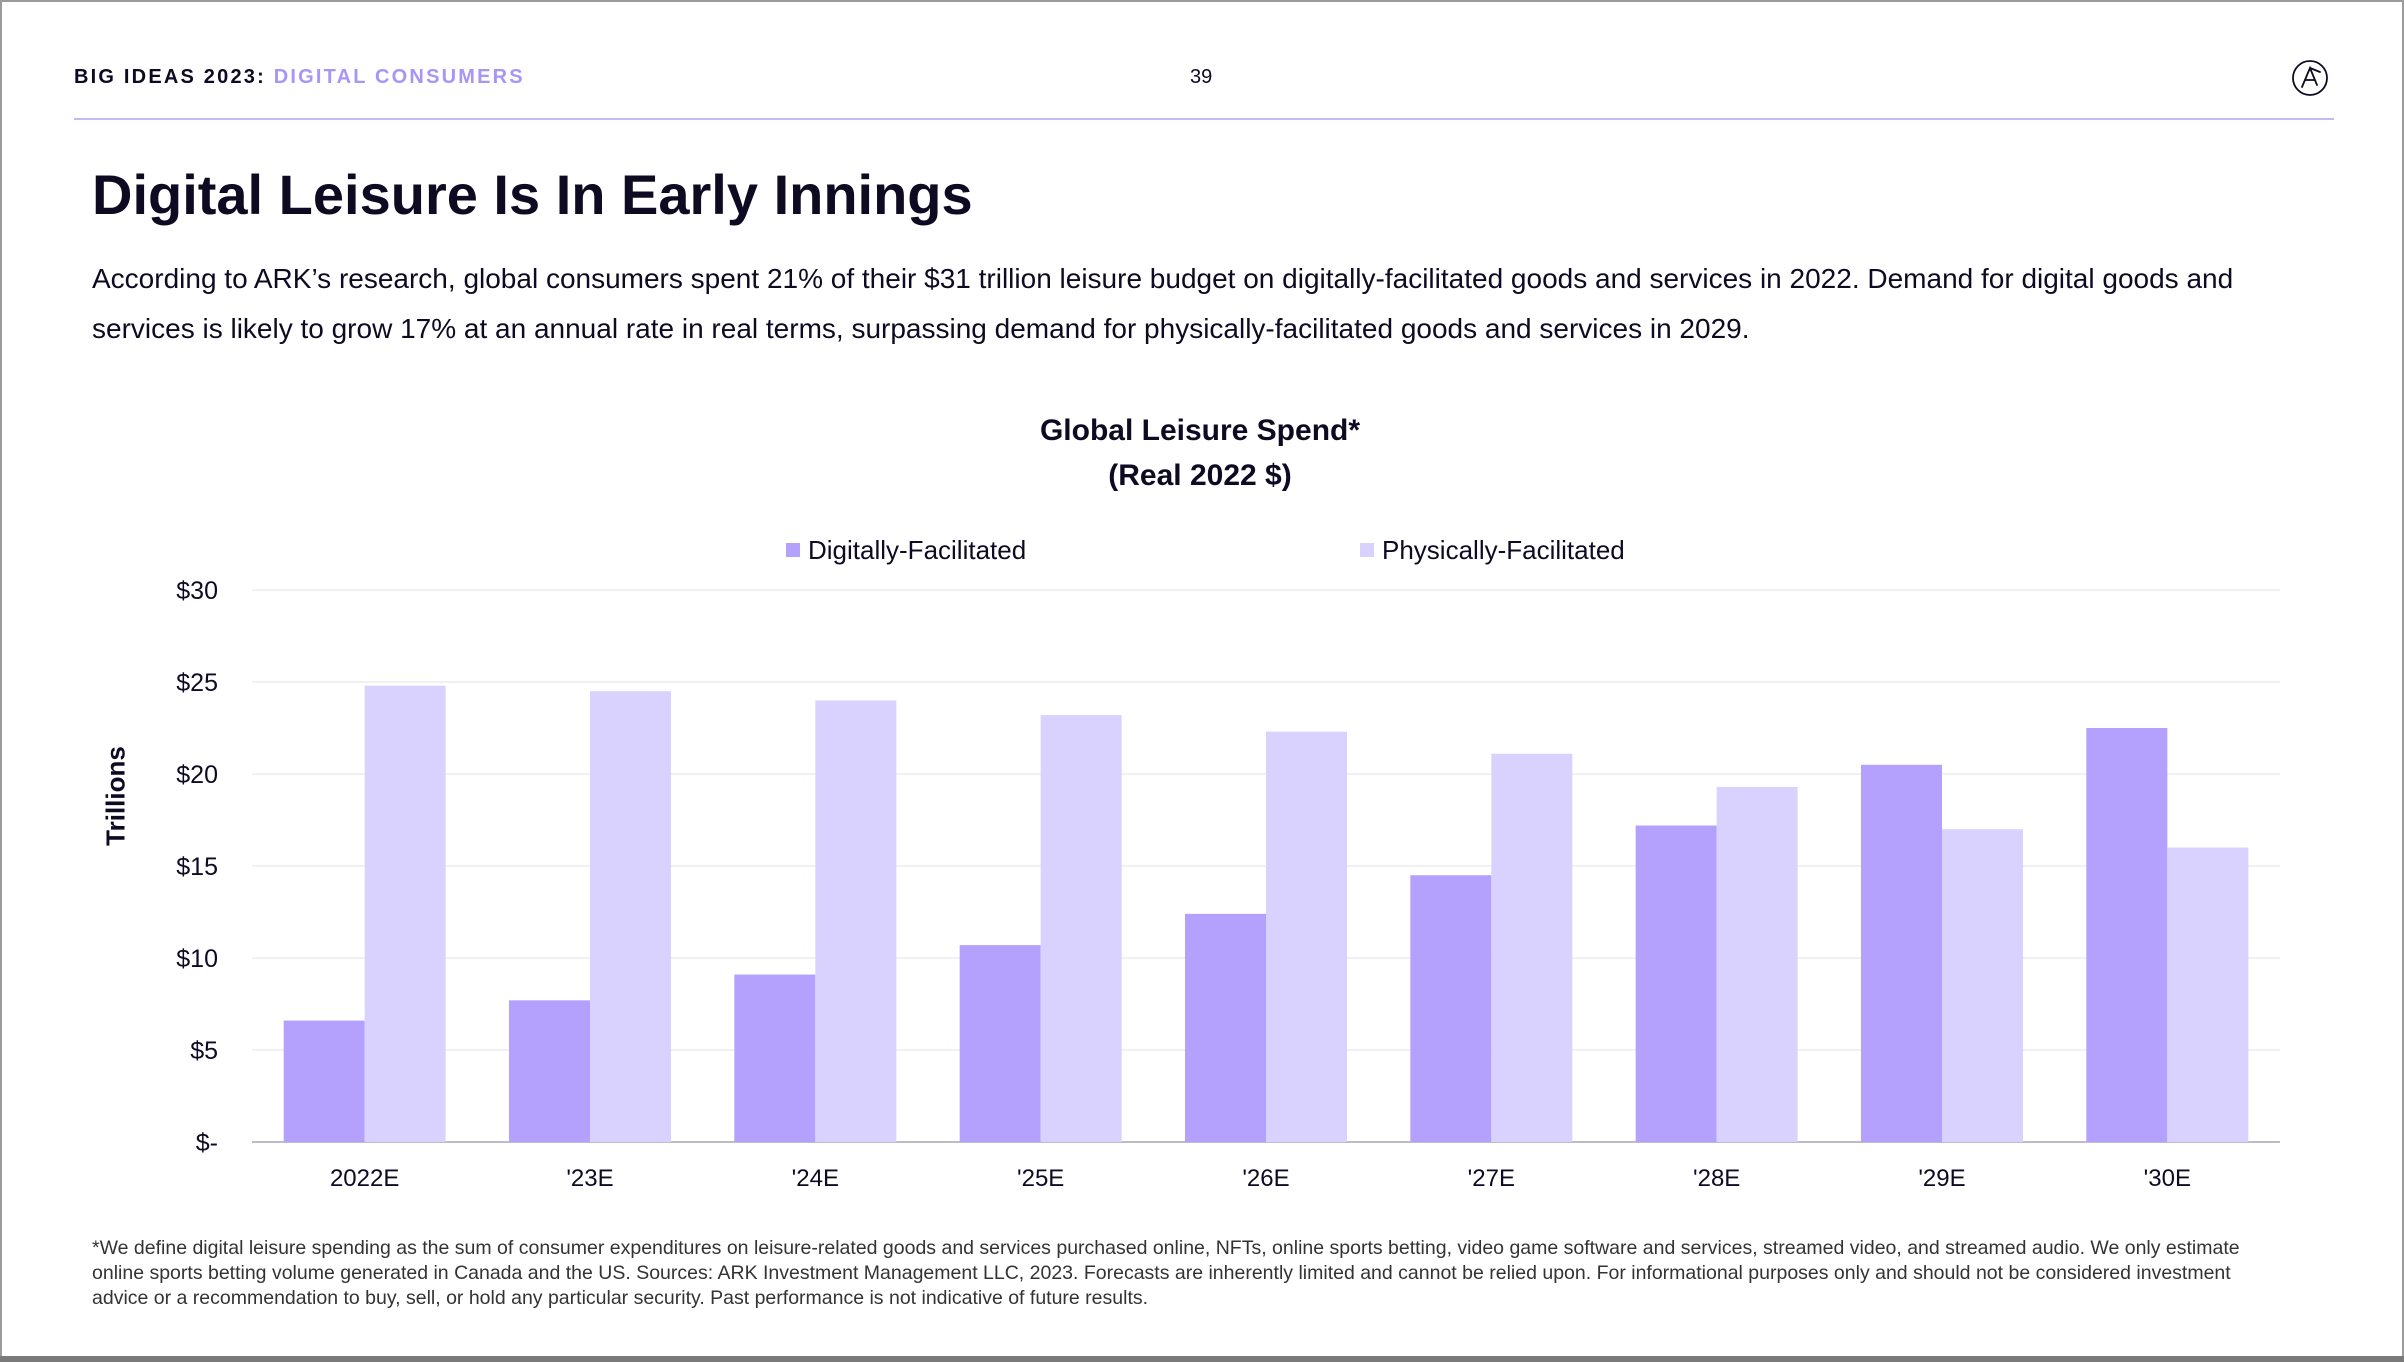 The image size is (2404, 1362). I want to click on y-tick-label: $-, so click(207, 1143).